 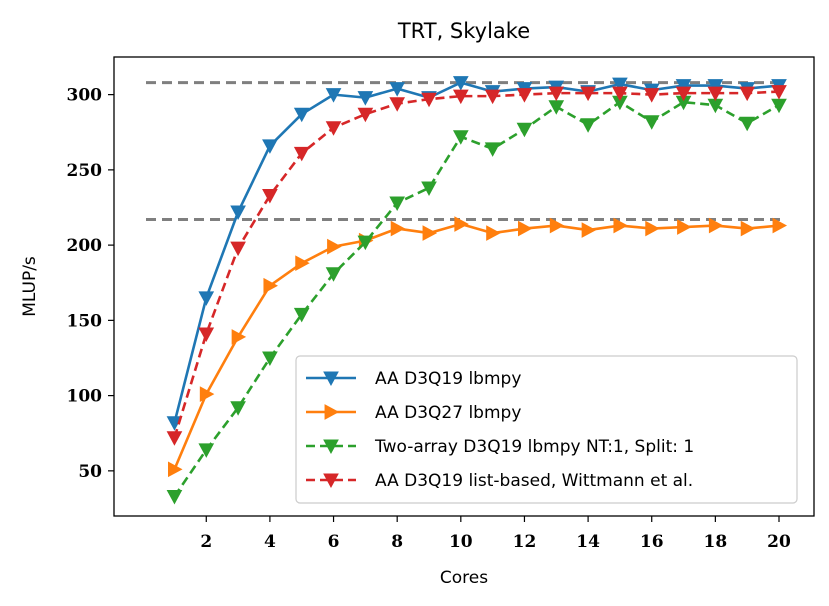 I want to click on x-tick-label: 12, so click(x=525, y=542).